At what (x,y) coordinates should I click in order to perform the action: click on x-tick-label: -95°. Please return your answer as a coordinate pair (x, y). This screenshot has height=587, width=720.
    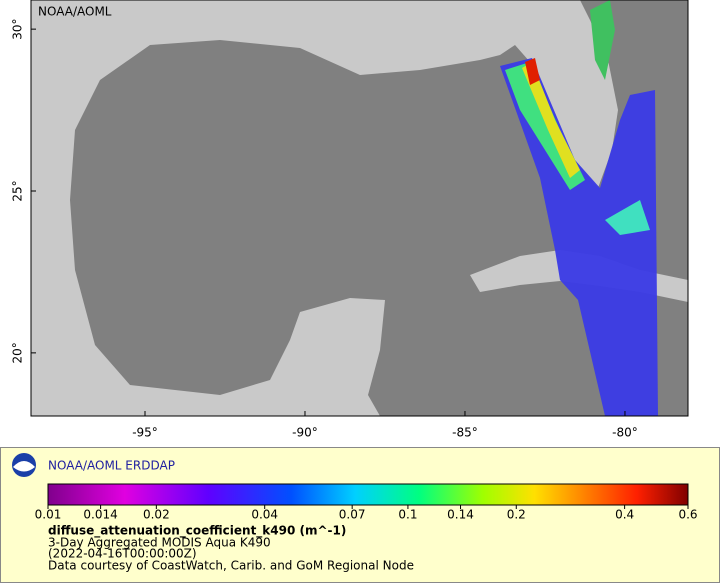
    Looking at the image, I should click on (145, 433).